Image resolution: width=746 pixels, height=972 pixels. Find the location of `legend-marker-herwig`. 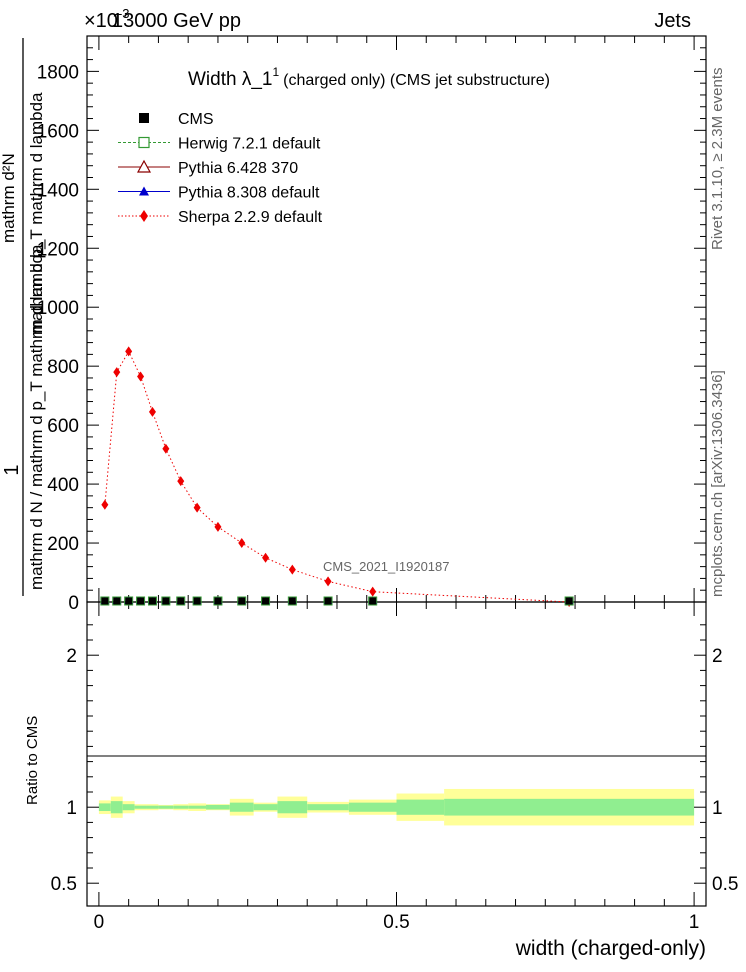

legend-marker-herwig is located at coordinates (144, 142).